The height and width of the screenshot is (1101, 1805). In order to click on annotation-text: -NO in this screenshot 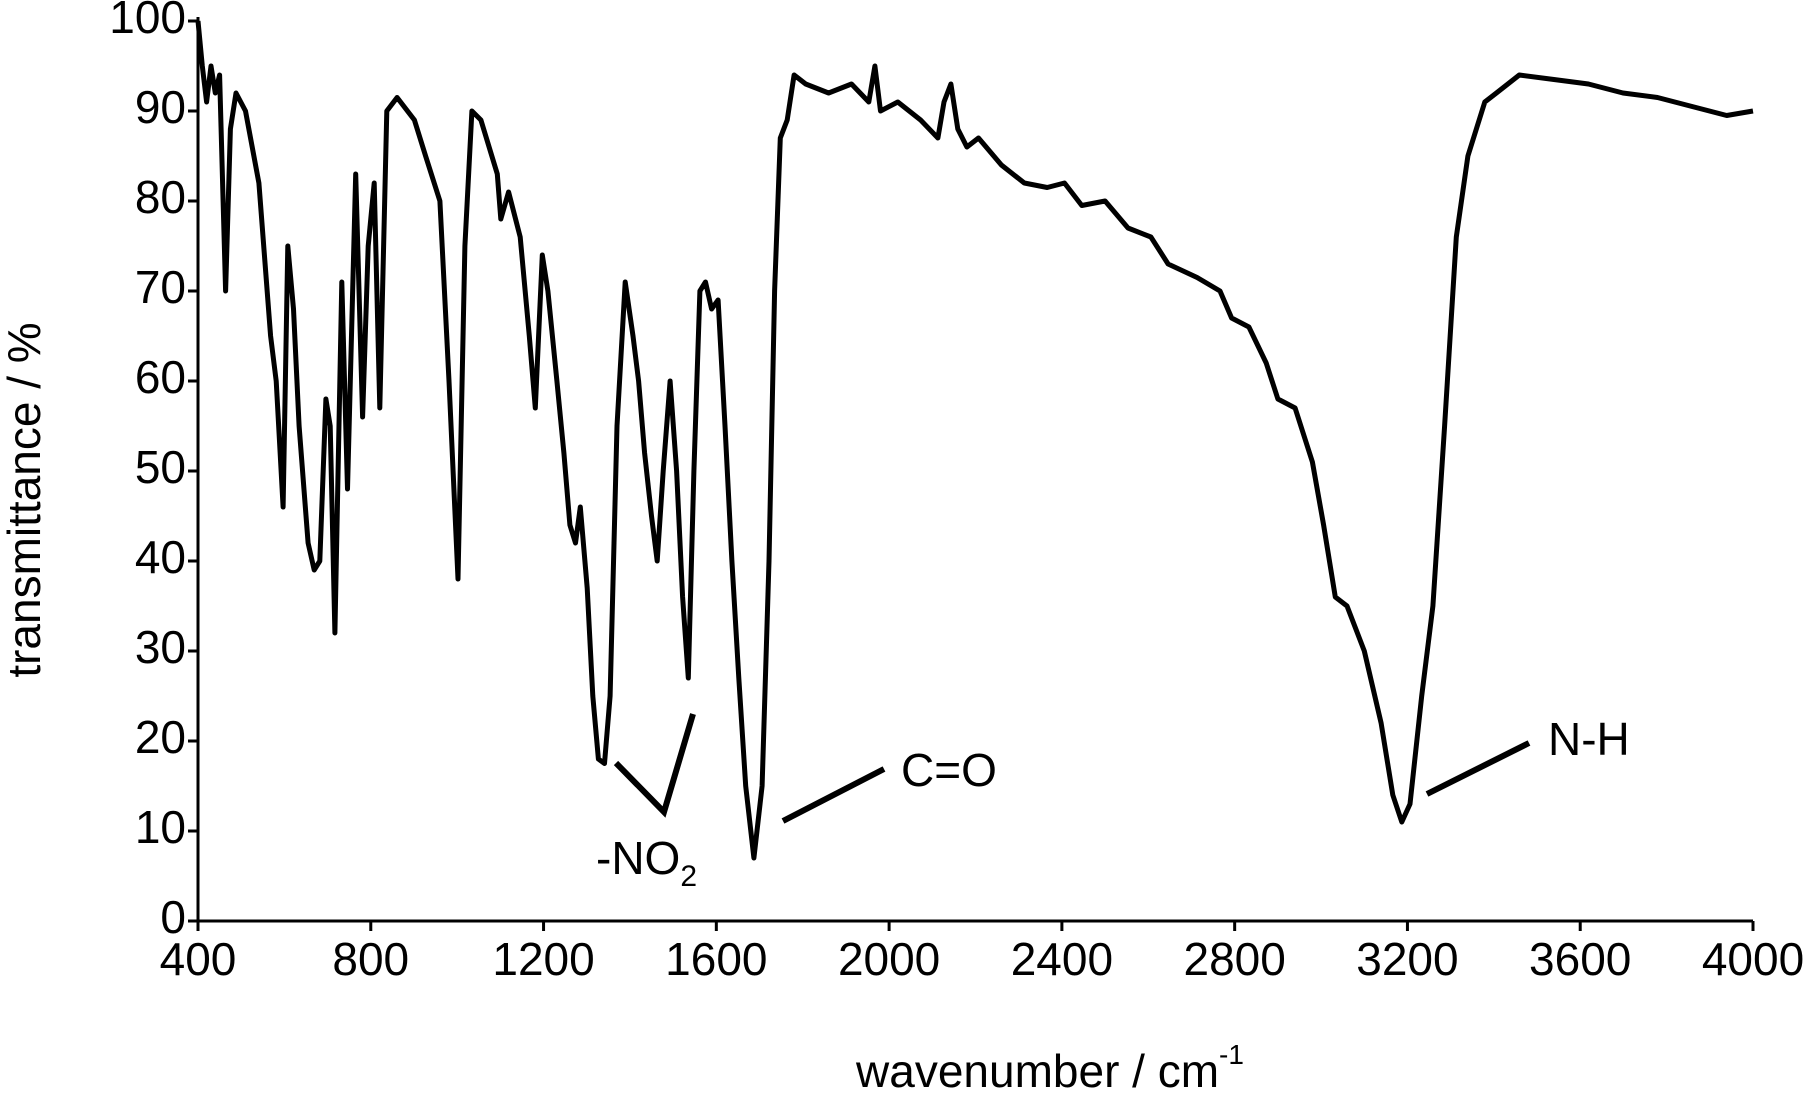, I will do `click(638, 858)`.